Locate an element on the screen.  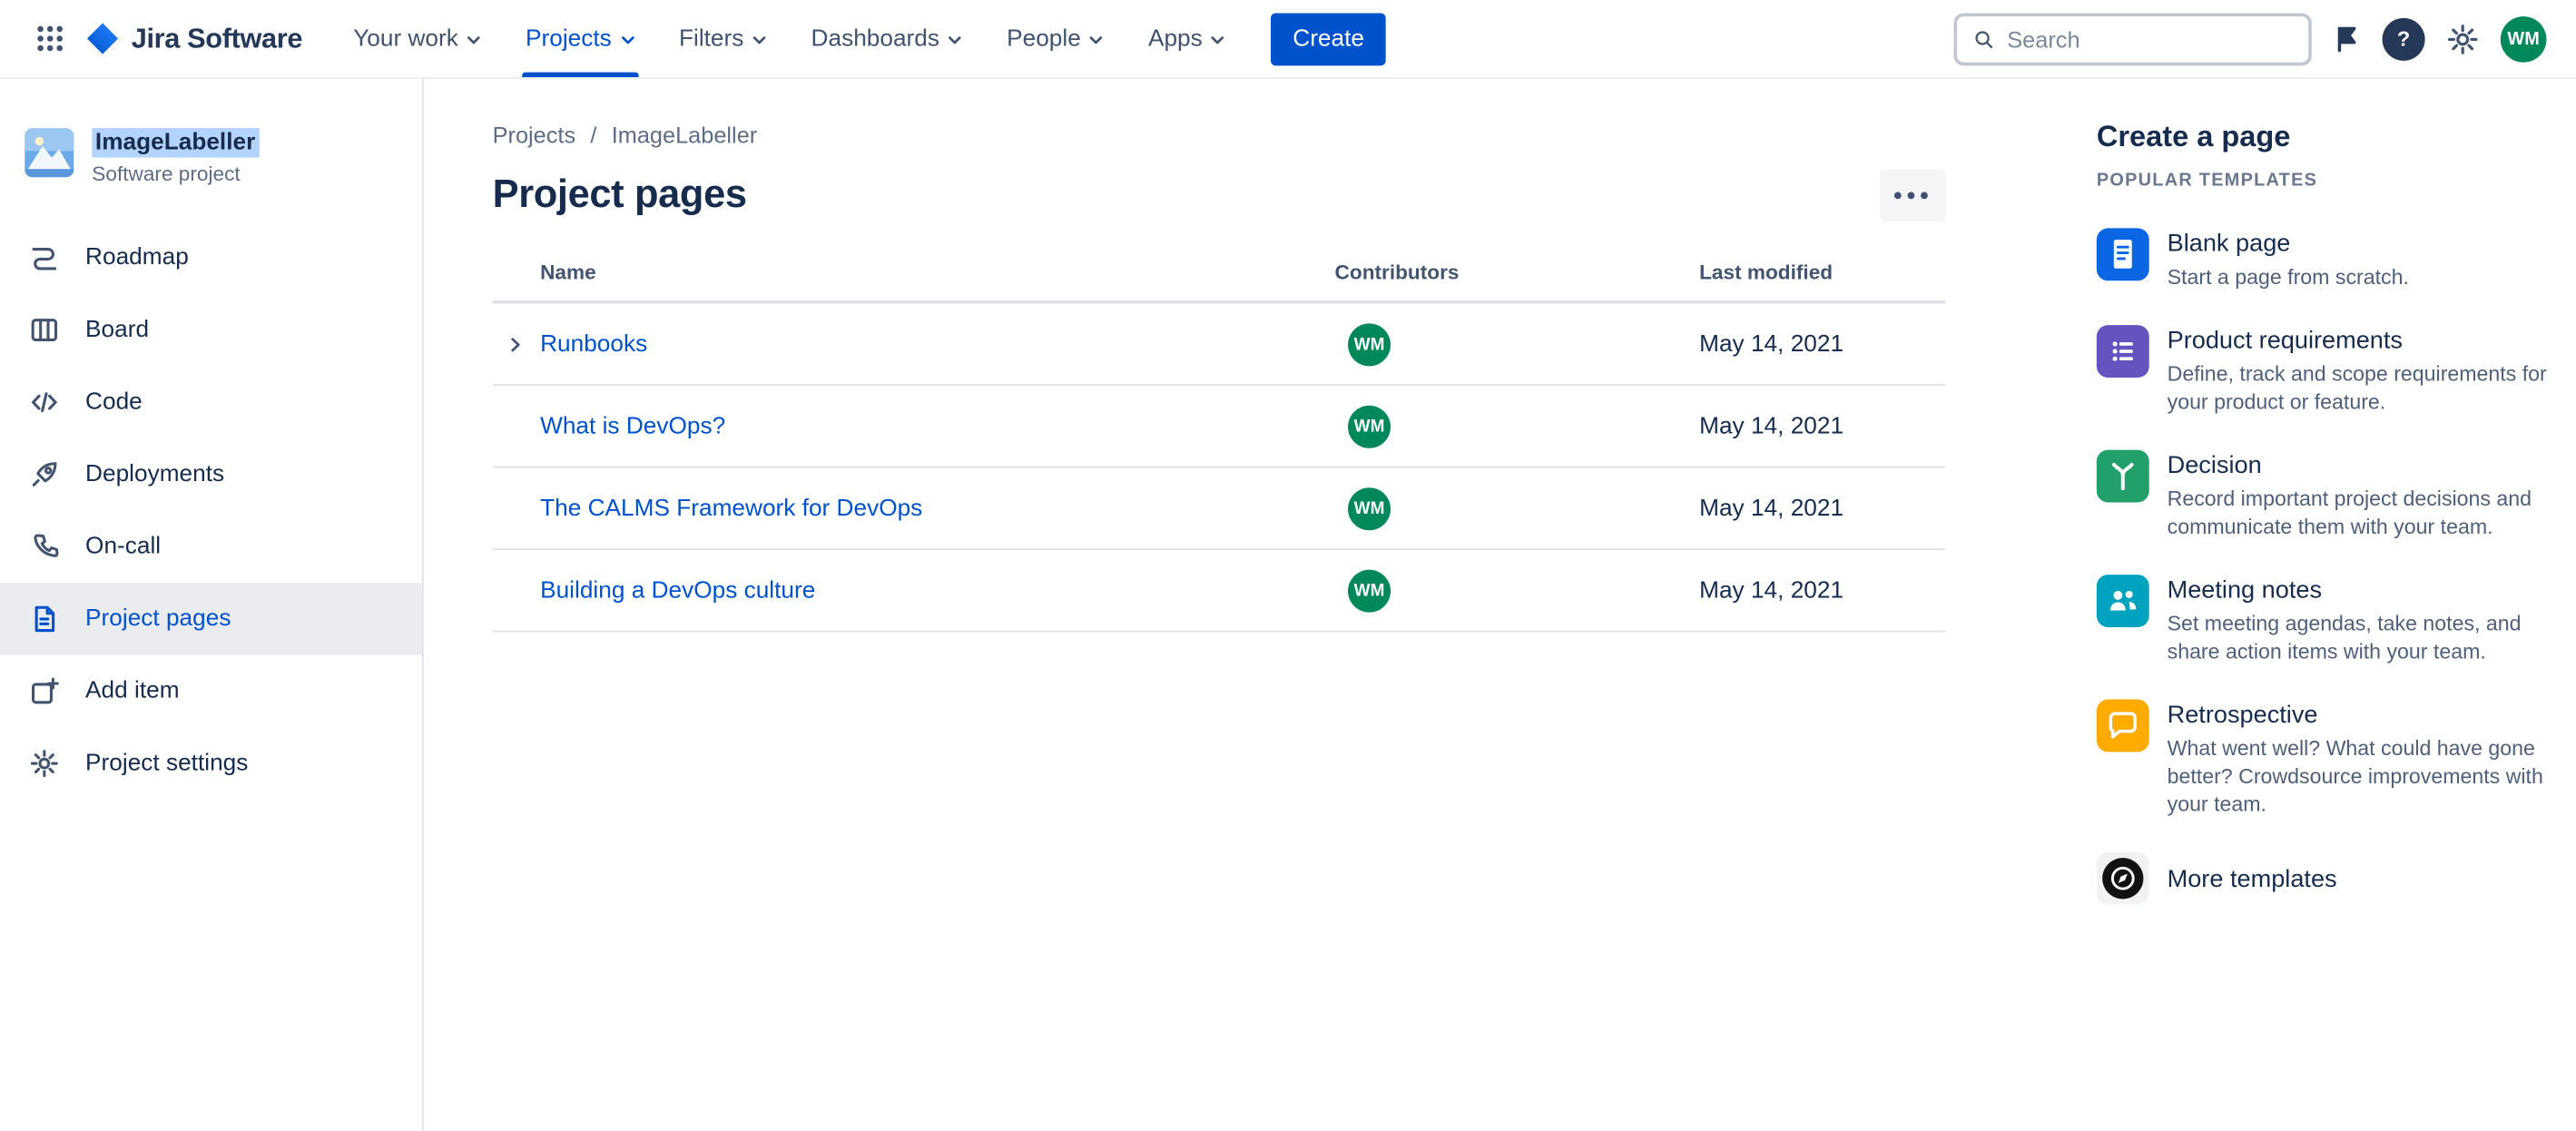
notification-flag-icon is located at coordinates (2346, 38).